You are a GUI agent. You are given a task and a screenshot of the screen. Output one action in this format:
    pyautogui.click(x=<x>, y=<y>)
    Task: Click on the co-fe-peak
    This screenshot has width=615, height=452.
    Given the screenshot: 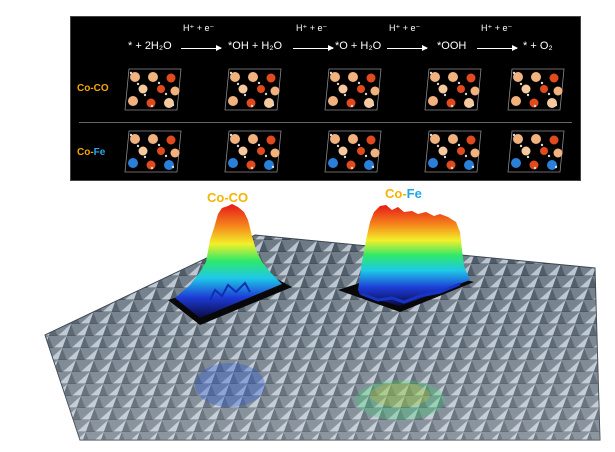 What is the action you would take?
    pyautogui.click(x=414, y=255)
    